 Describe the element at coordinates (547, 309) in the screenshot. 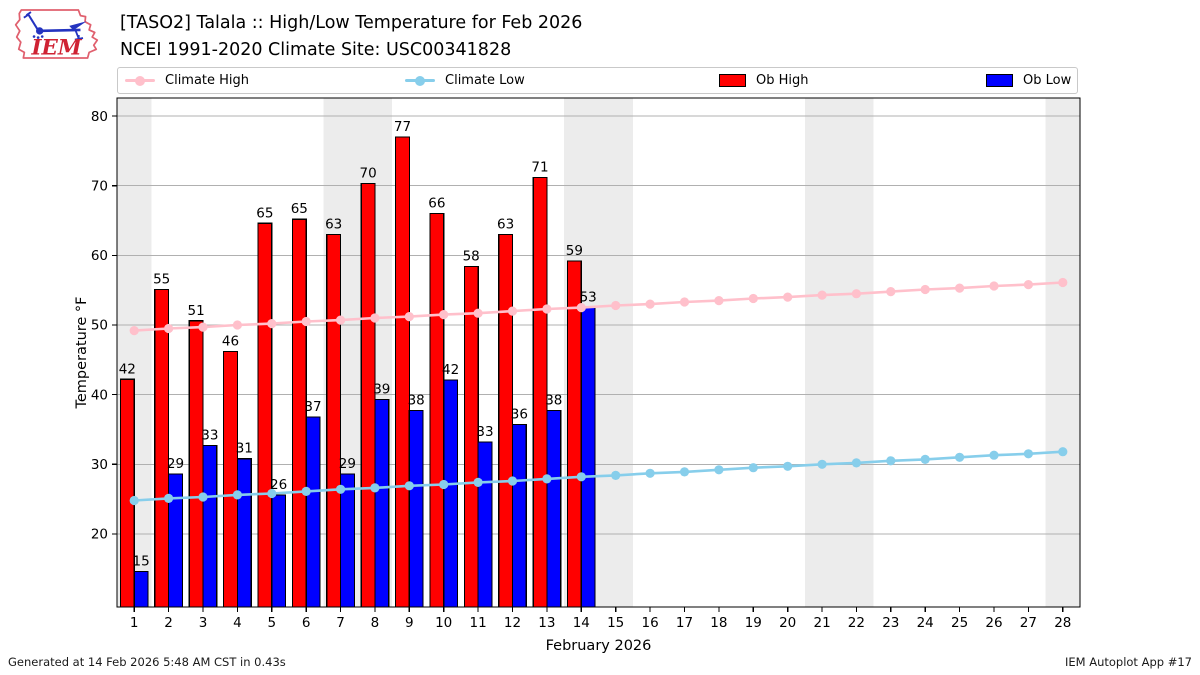

I see `climate-high-marker-day13` at that location.